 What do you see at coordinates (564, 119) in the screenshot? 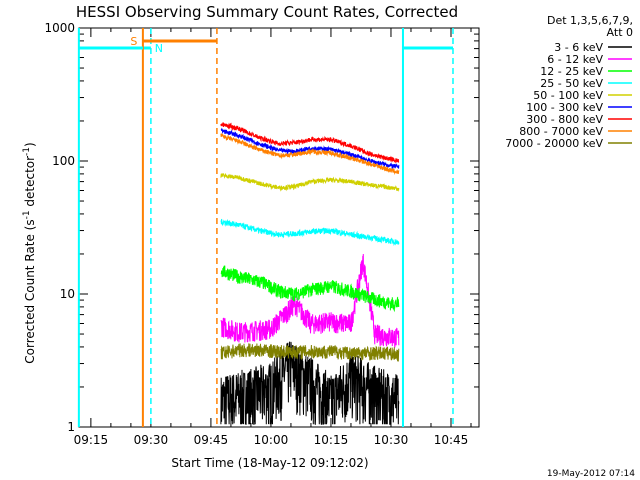
I see `legend-entry: 300 - 800 keV` at bounding box center [564, 119].